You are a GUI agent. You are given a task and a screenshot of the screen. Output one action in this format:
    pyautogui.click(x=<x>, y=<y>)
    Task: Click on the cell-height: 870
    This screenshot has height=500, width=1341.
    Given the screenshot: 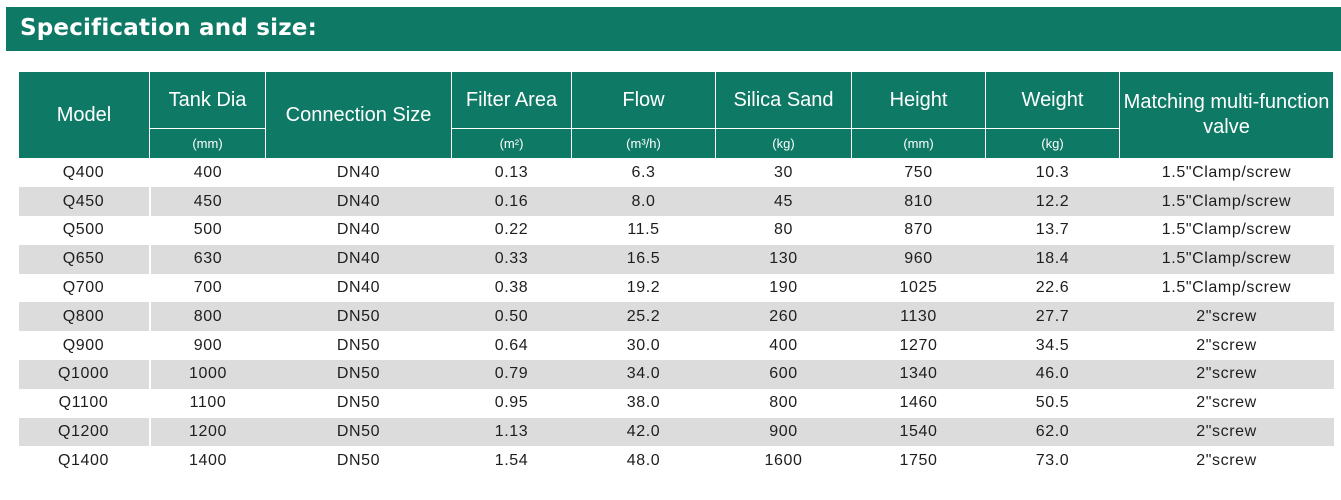 What is the action you would take?
    pyautogui.click(x=918, y=230)
    